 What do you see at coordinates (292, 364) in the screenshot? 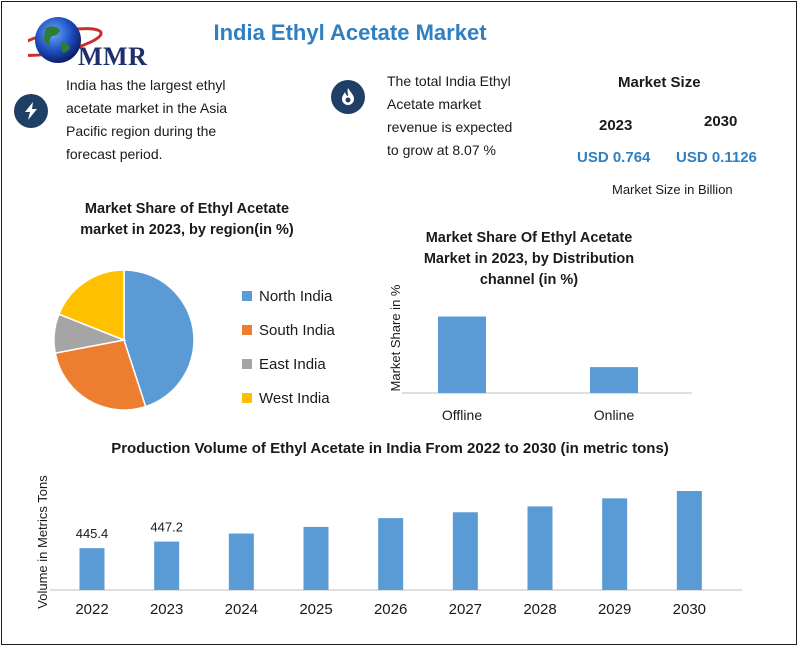
I see `legend-label: East India` at bounding box center [292, 364].